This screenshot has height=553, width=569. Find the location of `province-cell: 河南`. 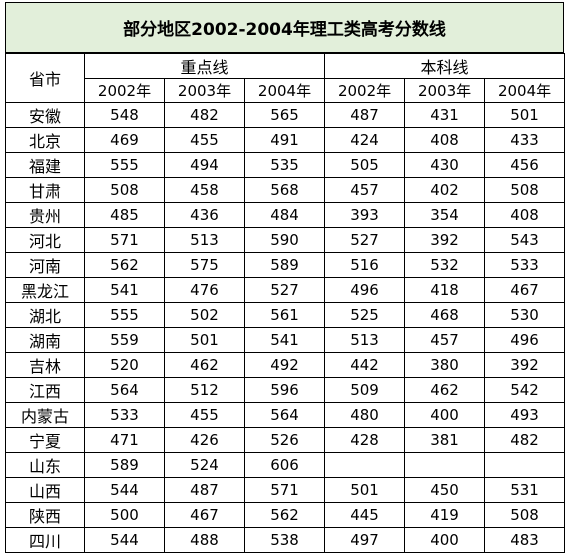

province-cell: 河南 is located at coordinates (45, 265).